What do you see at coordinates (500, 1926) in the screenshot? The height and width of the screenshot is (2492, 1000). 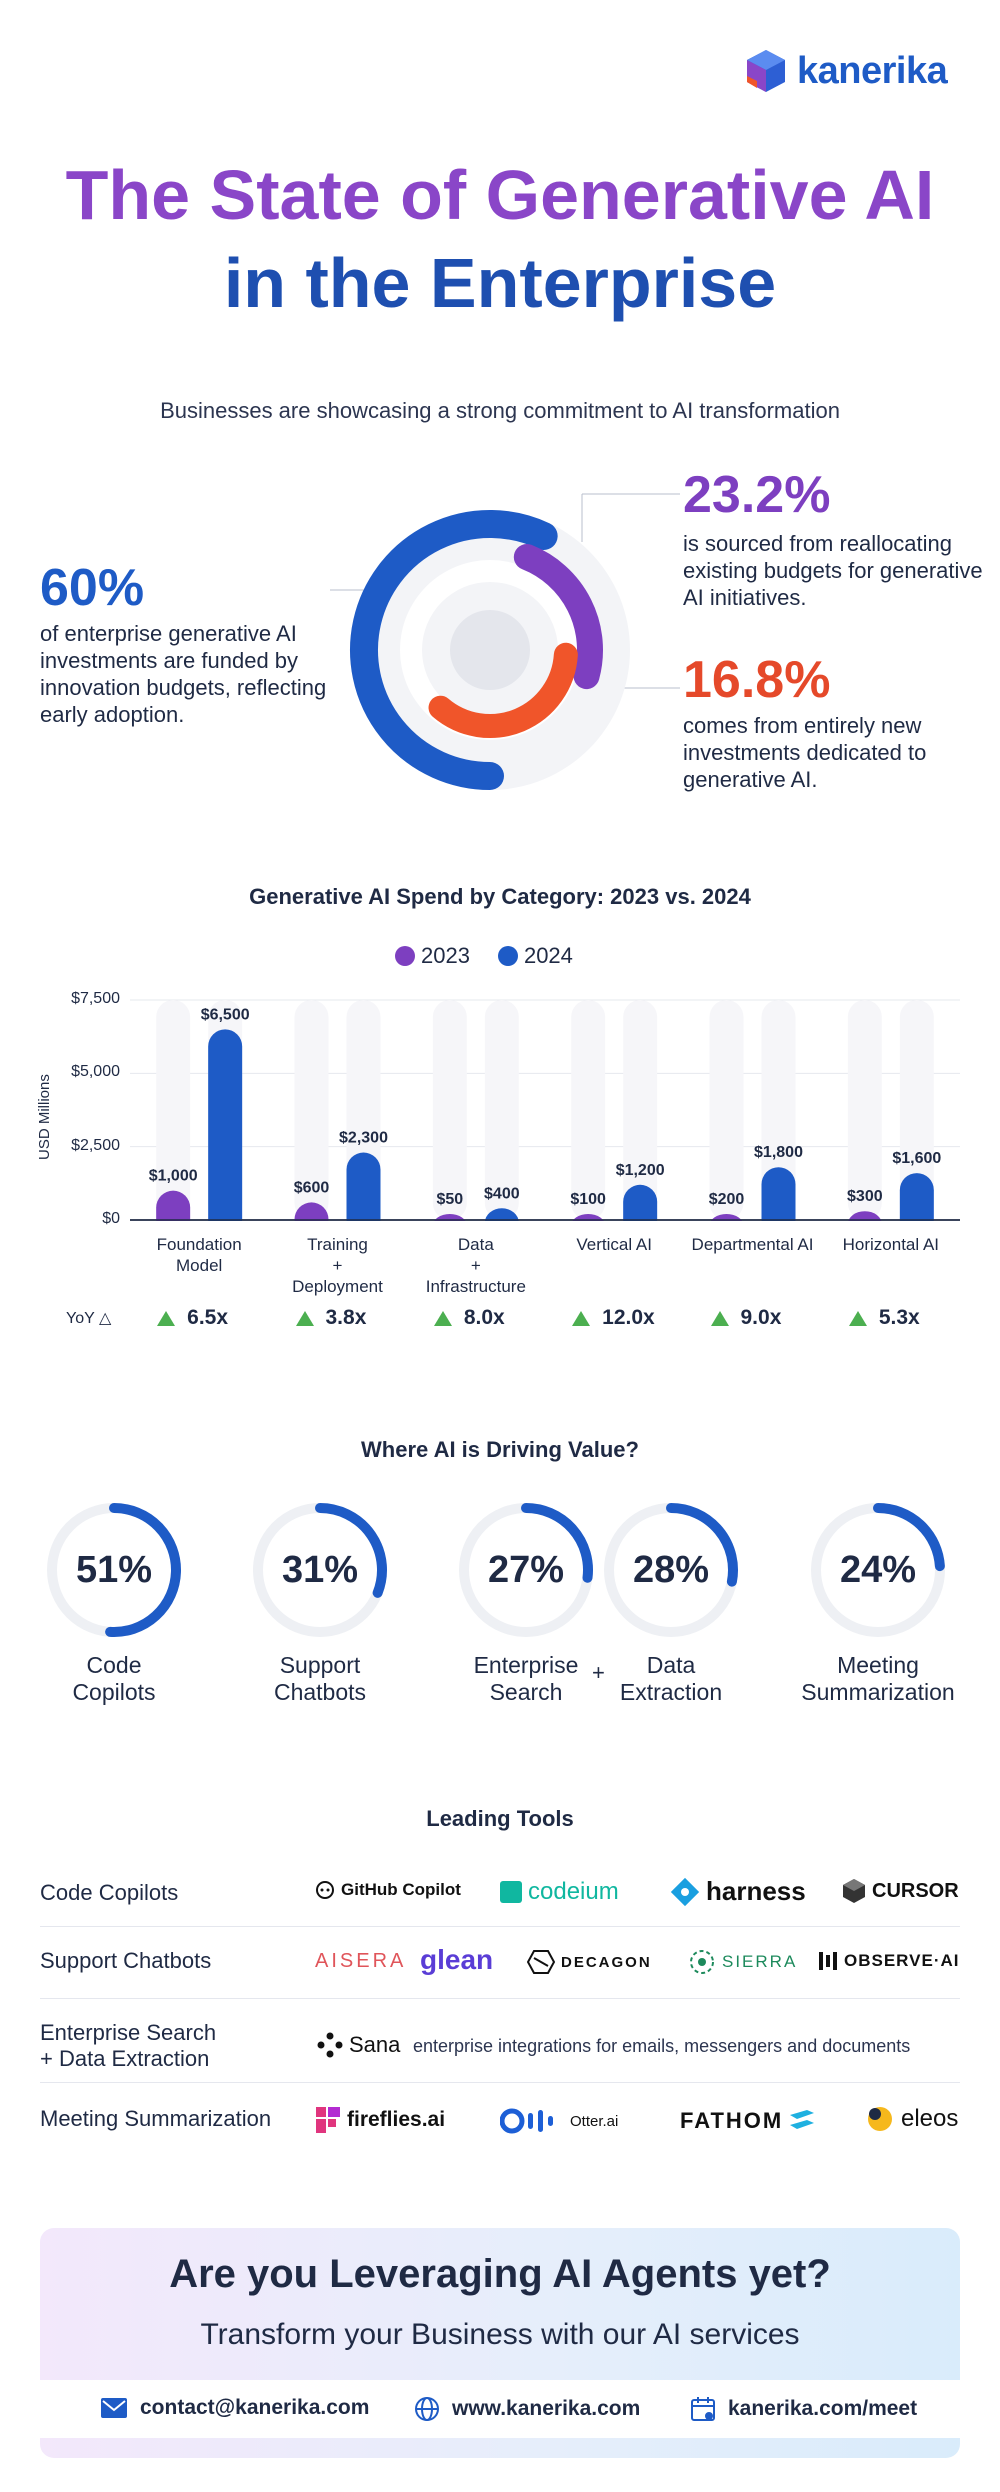 I see `divider` at bounding box center [500, 1926].